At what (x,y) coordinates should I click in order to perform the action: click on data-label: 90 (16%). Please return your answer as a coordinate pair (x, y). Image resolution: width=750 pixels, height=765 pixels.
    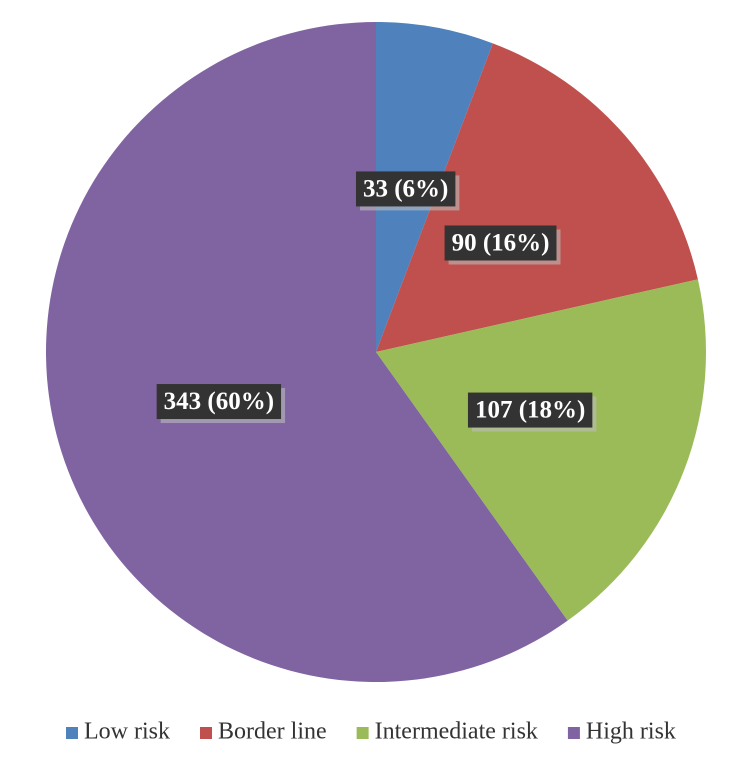
    Looking at the image, I should click on (501, 242).